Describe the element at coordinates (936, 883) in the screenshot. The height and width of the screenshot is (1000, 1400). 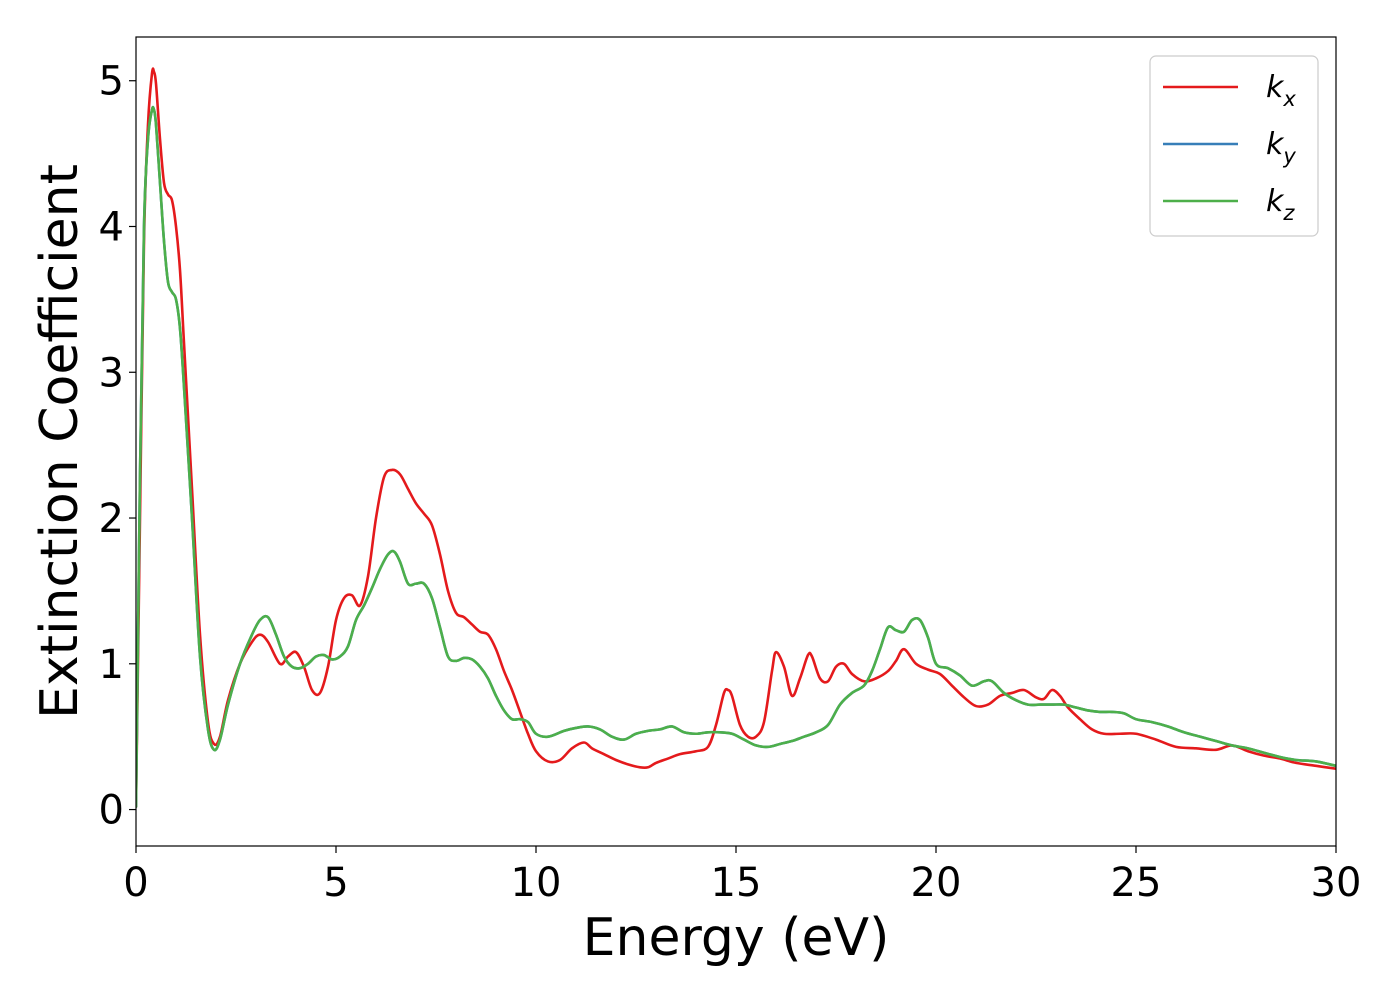
I see `x-tick-label: 20` at that location.